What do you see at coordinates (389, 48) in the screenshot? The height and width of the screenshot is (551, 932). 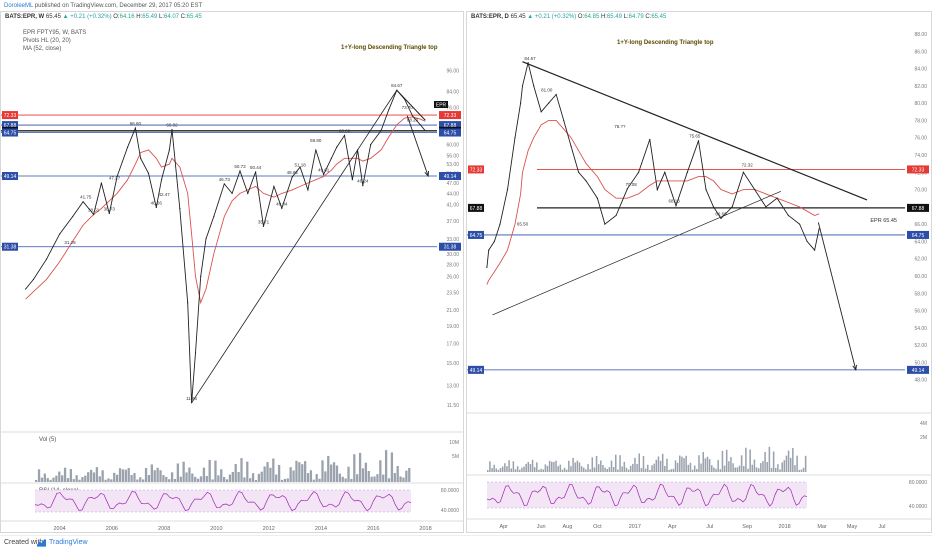 I see `chart-annotation-title: 1+Y-long Descending Triangle top` at bounding box center [389, 48].